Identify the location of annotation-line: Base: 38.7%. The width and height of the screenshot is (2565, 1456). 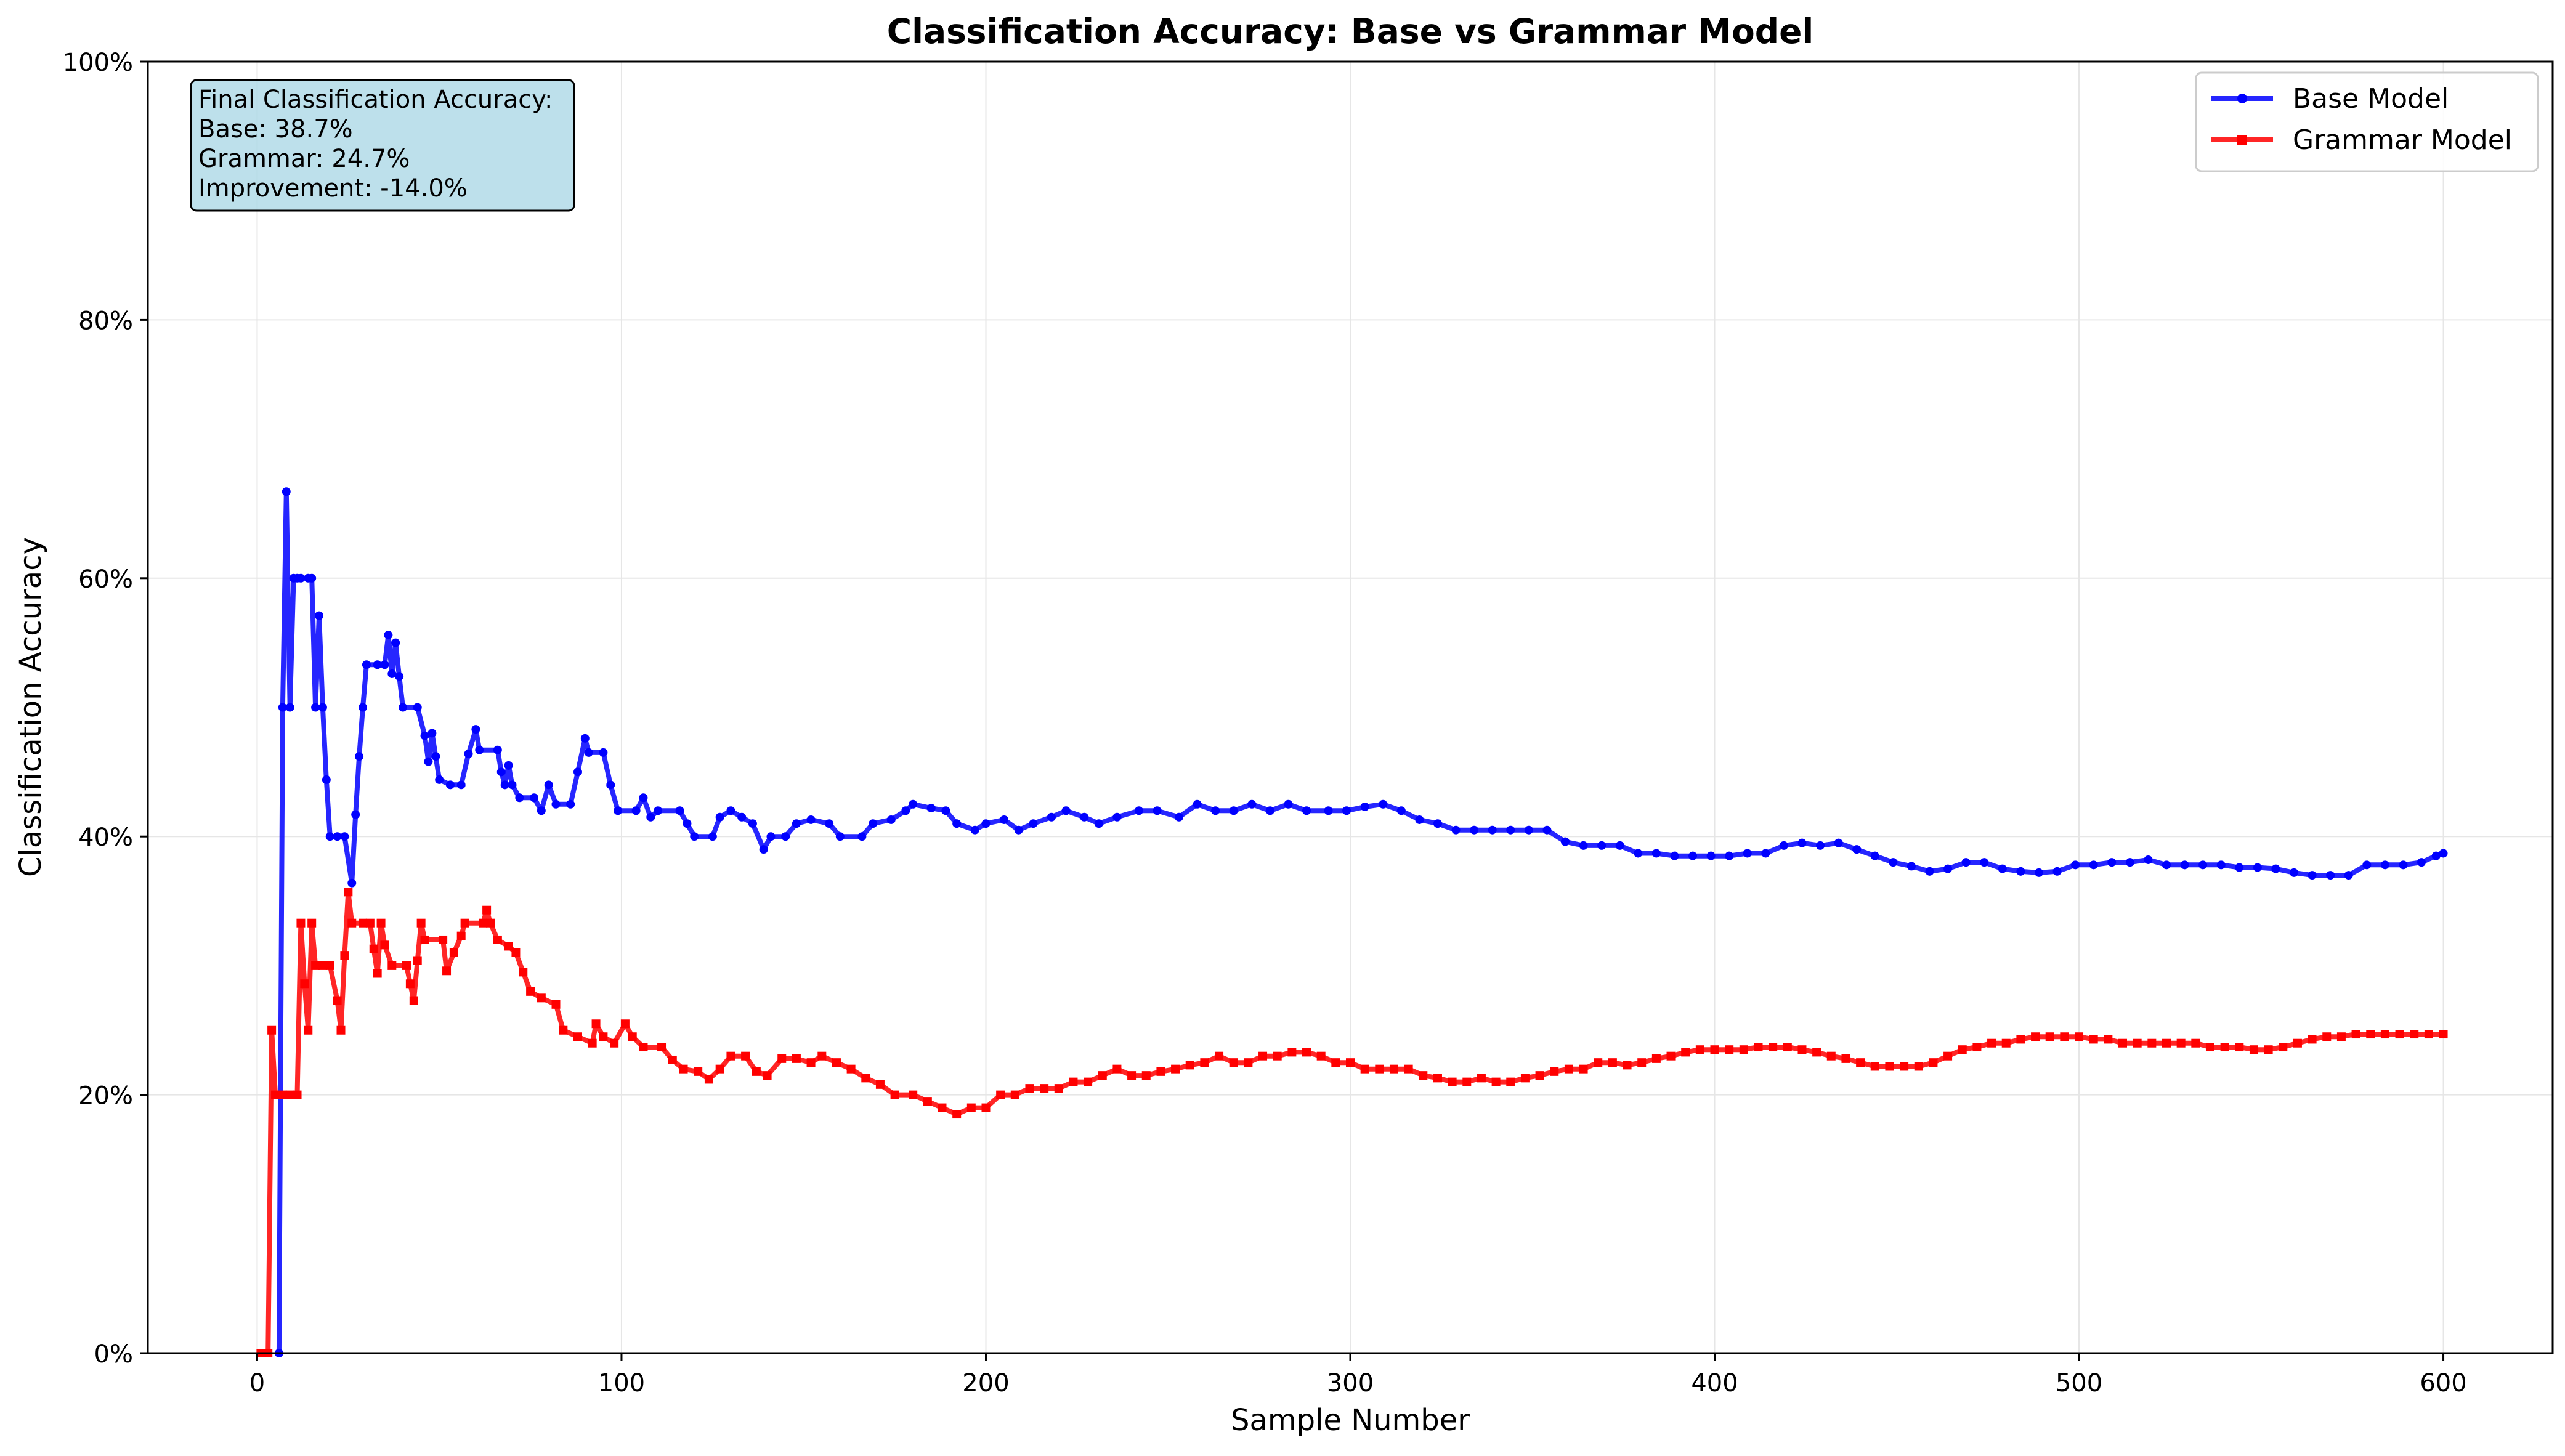
(275, 129).